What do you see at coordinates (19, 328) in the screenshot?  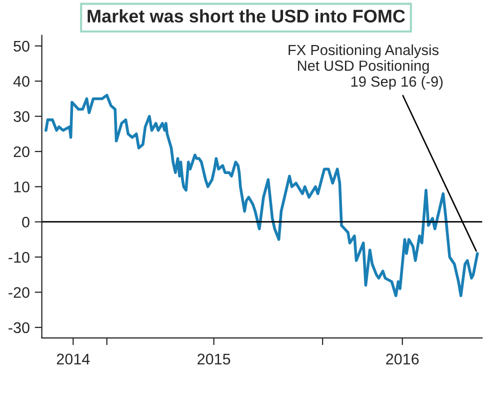 I see `y-tick-label: -30` at bounding box center [19, 328].